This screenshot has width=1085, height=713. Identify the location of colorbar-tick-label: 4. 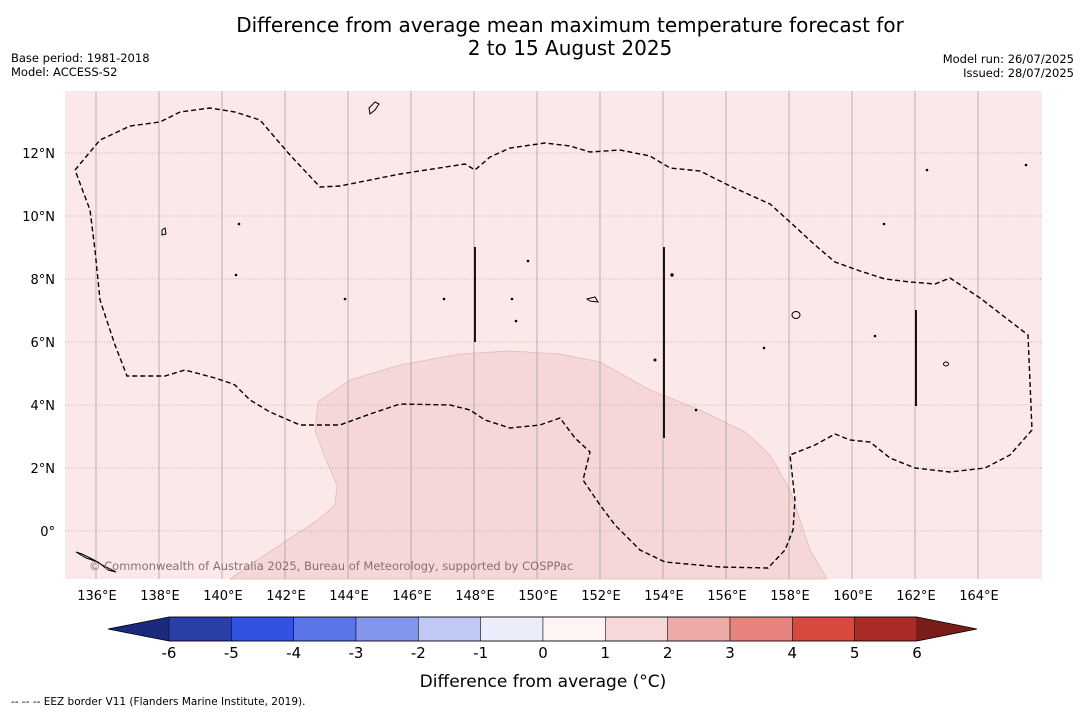
(793, 653).